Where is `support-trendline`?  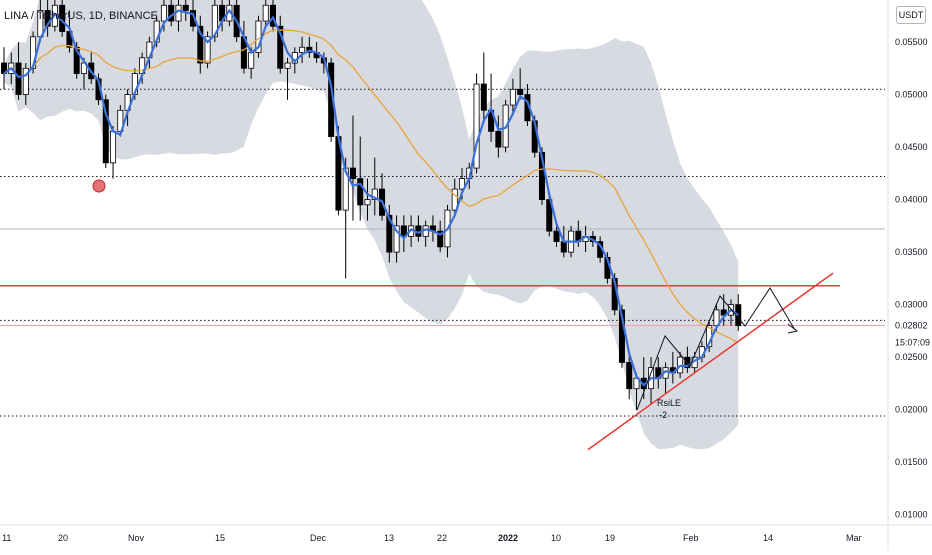
support-trendline is located at coordinates (710, 361).